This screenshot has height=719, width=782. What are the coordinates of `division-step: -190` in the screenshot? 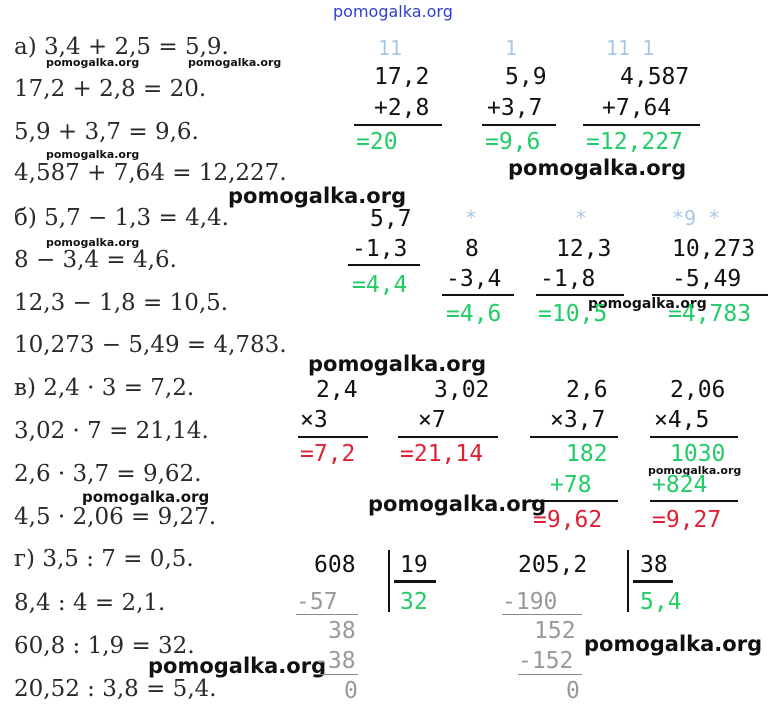 It's located at (530, 602).